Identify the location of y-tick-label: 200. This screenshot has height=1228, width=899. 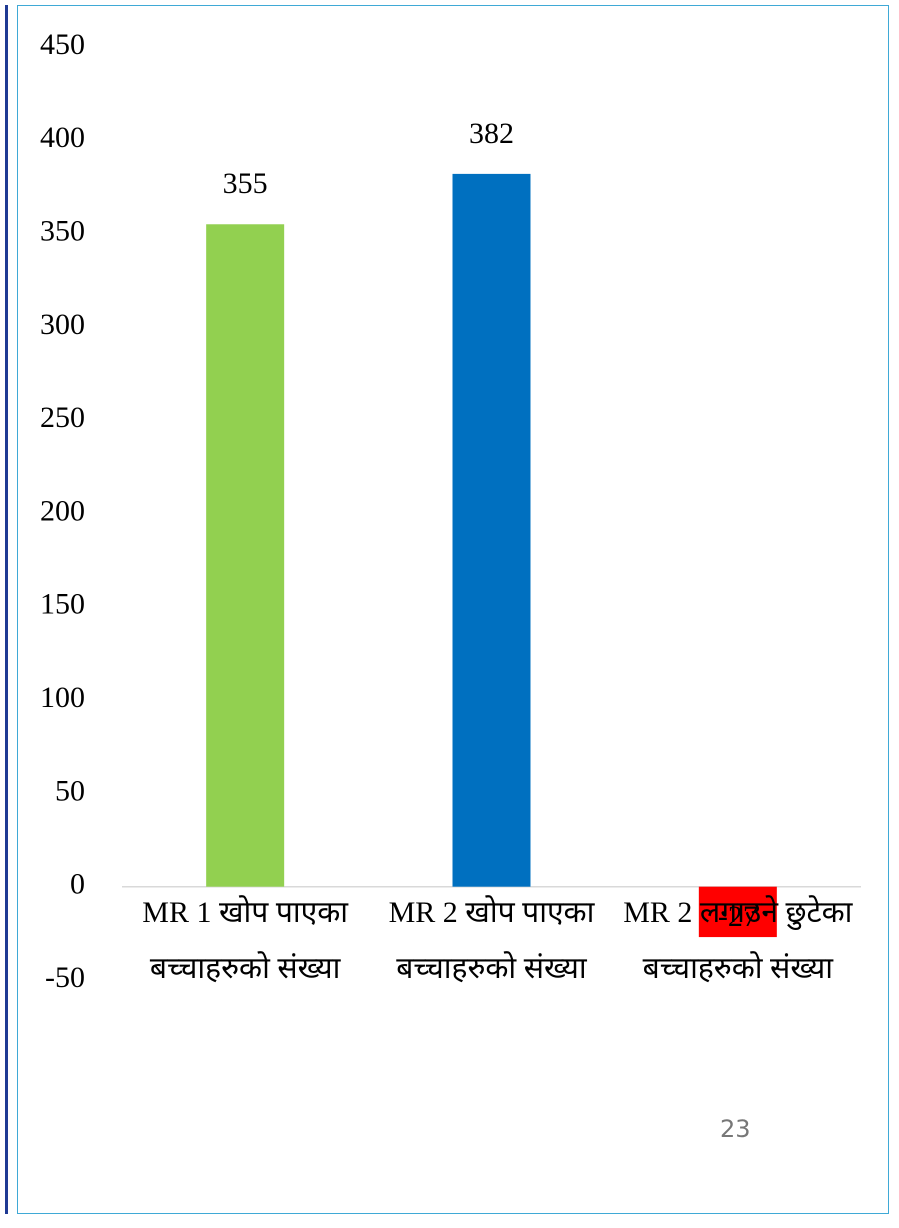
(62, 510).